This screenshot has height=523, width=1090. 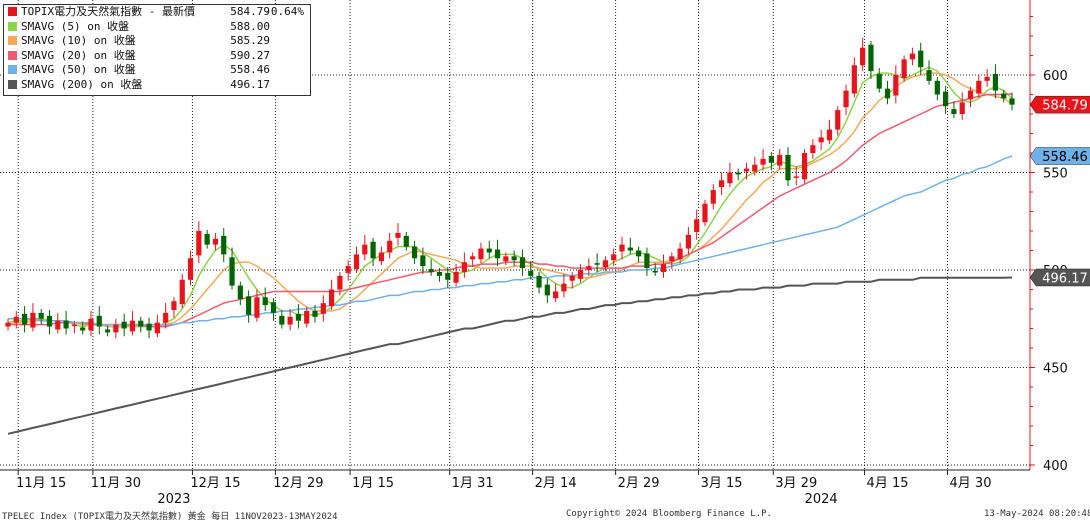 I want to click on y-tick-label: 600, so click(x=1055, y=76).